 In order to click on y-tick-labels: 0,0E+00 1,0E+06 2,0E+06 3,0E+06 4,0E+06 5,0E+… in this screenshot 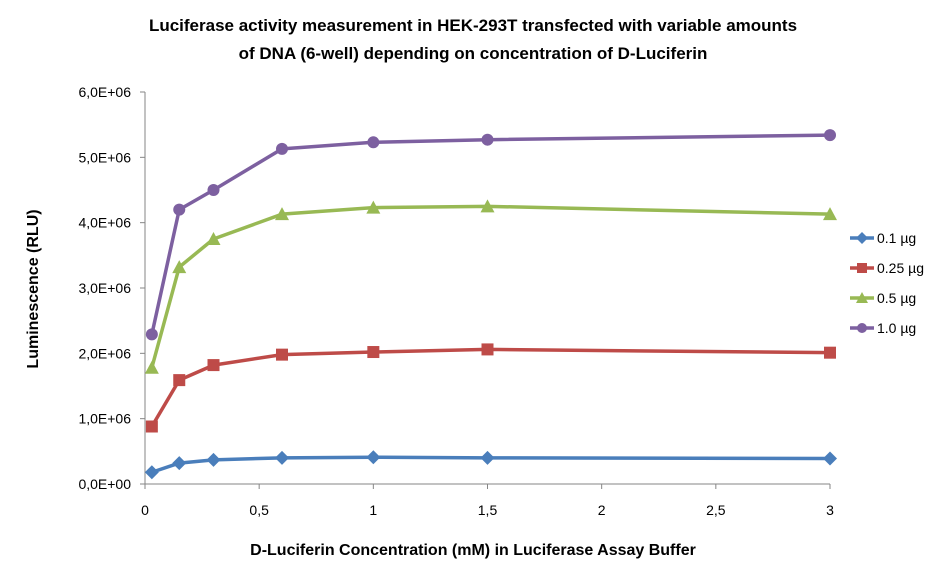, I will do `click(111, 288)`.